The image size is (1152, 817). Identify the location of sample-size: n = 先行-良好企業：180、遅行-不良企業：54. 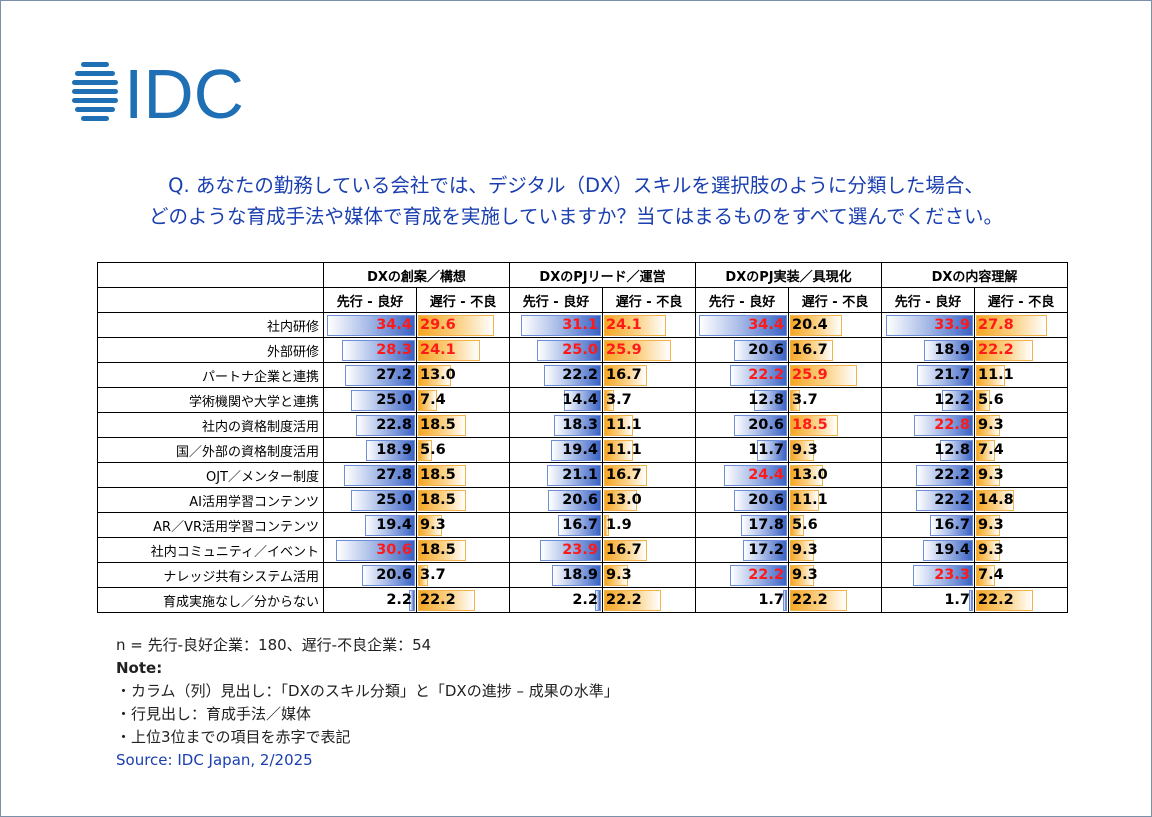
(274, 645).